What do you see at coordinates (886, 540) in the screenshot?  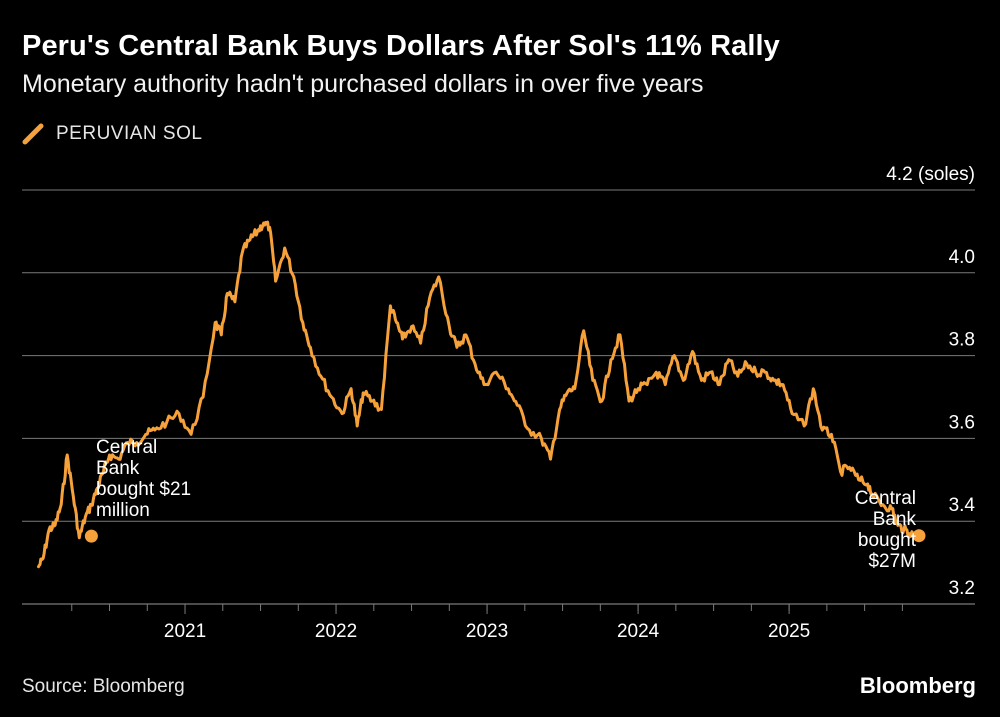 I see `annotation-right-line: bought` at bounding box center [886, 540].